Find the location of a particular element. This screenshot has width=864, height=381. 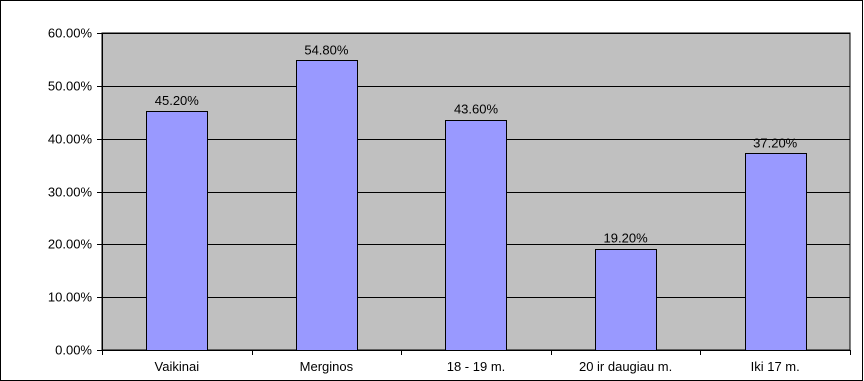

y-tick-label: 50.00% is located at coordinates (70, 86).